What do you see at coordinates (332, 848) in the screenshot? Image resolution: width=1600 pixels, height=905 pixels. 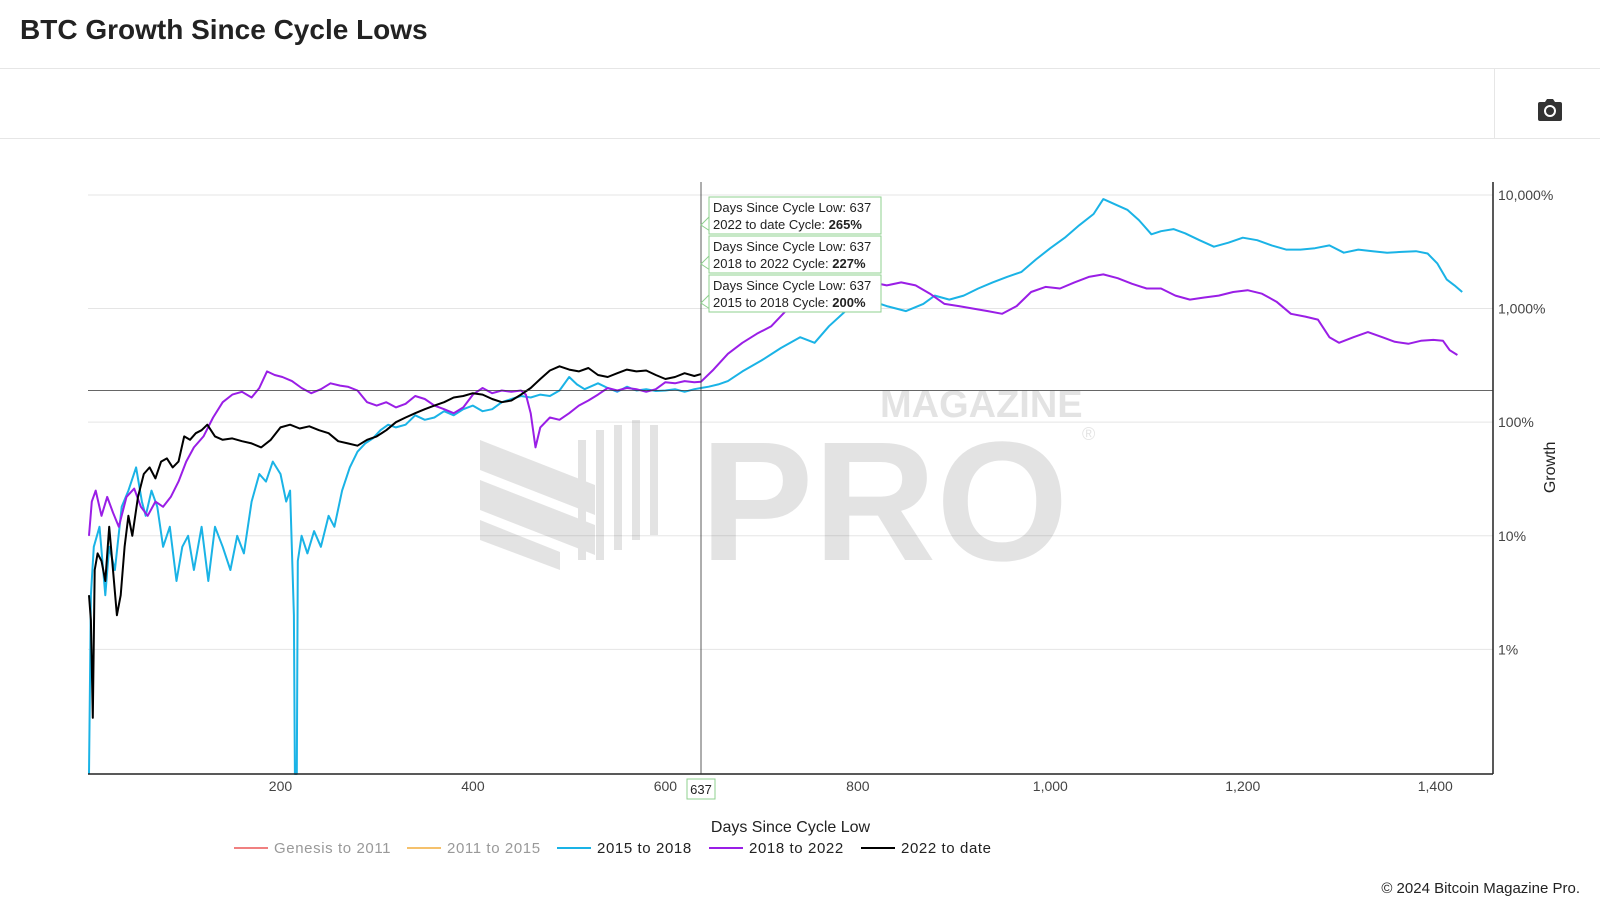 I see `legend-label: Genesis to 2011` at bounding box center [332, 848].